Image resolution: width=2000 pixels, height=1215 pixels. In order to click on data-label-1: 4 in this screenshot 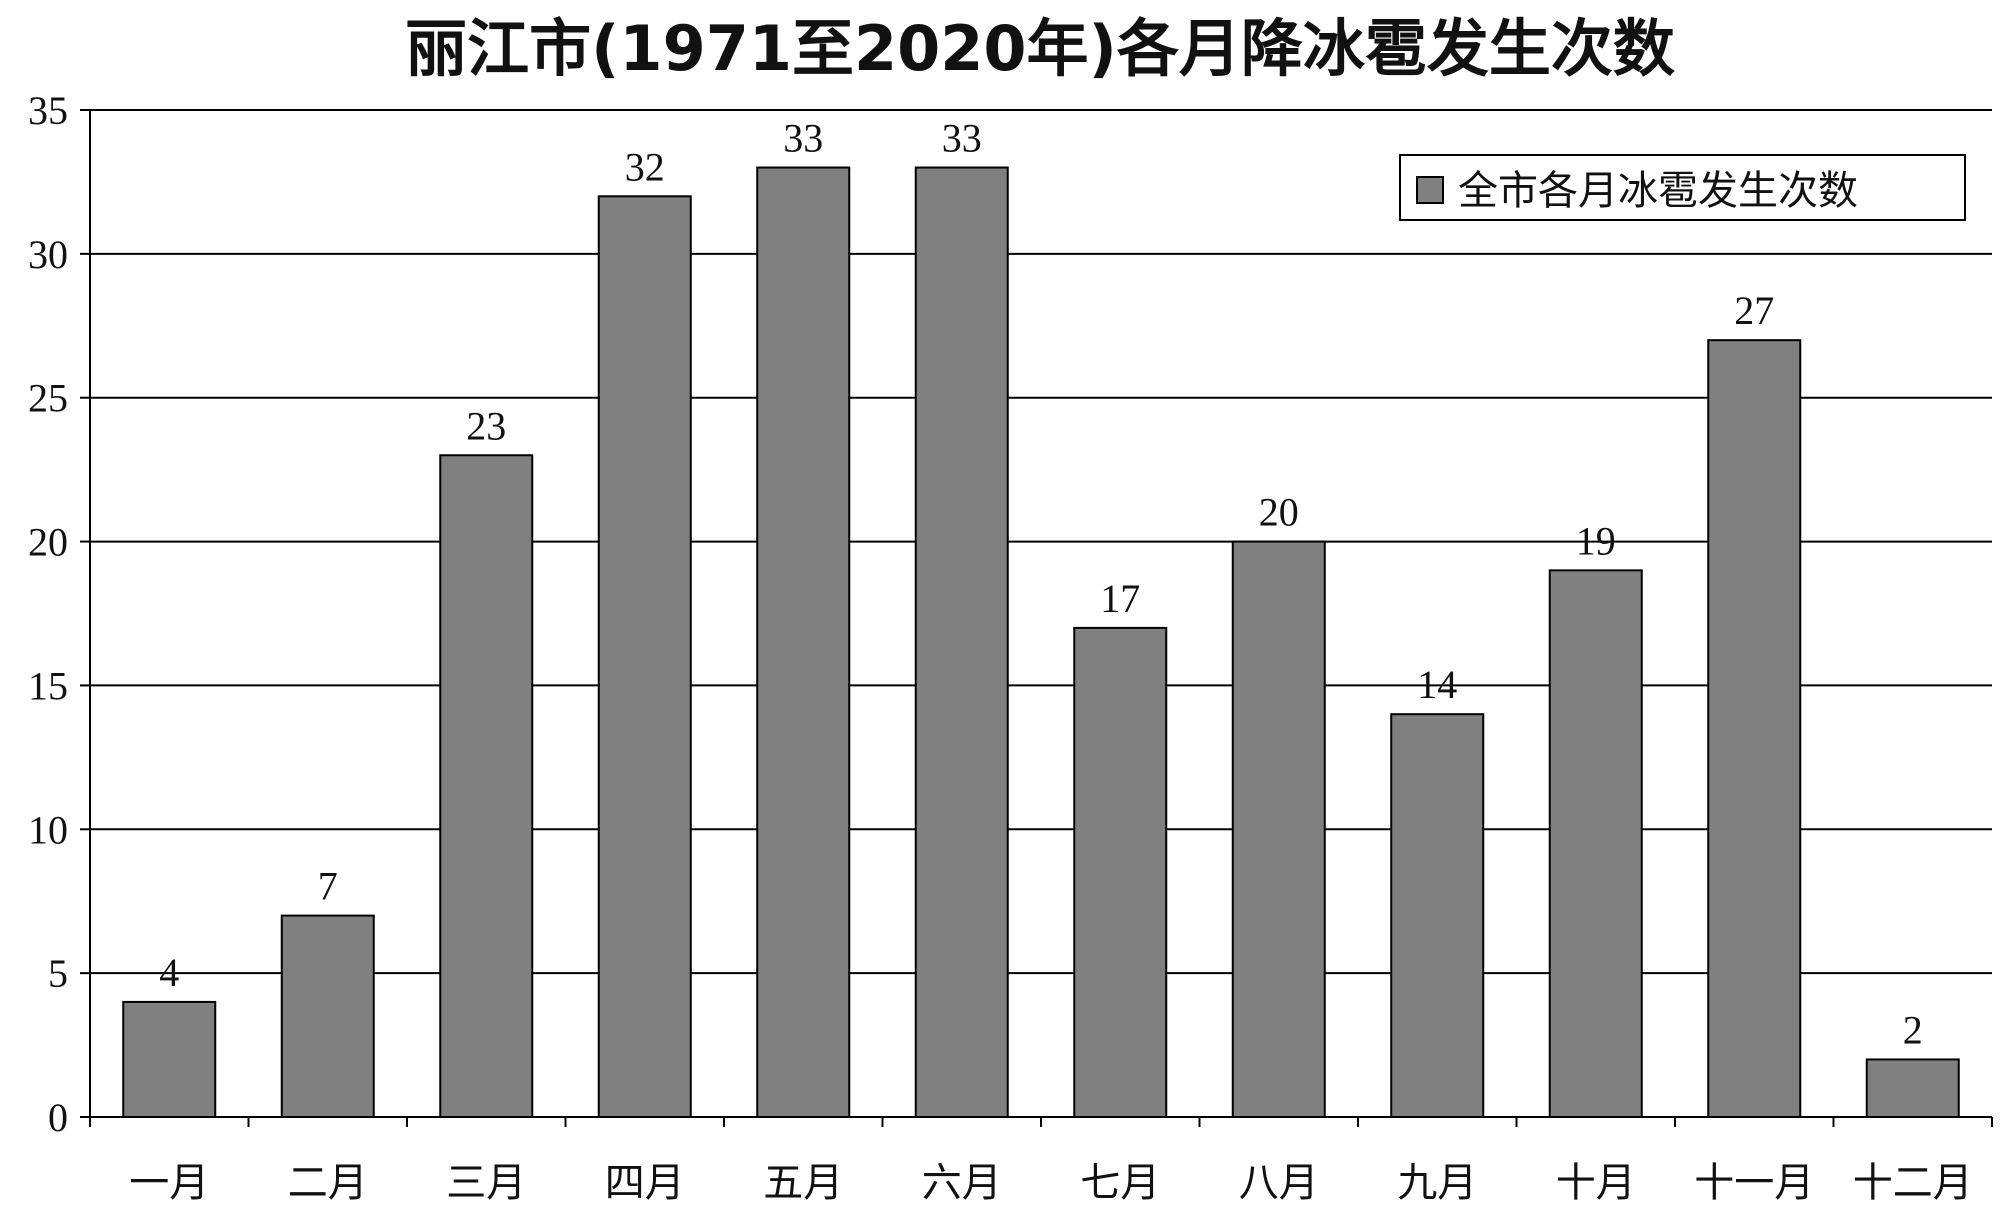, I will do `click(169, 972)`.